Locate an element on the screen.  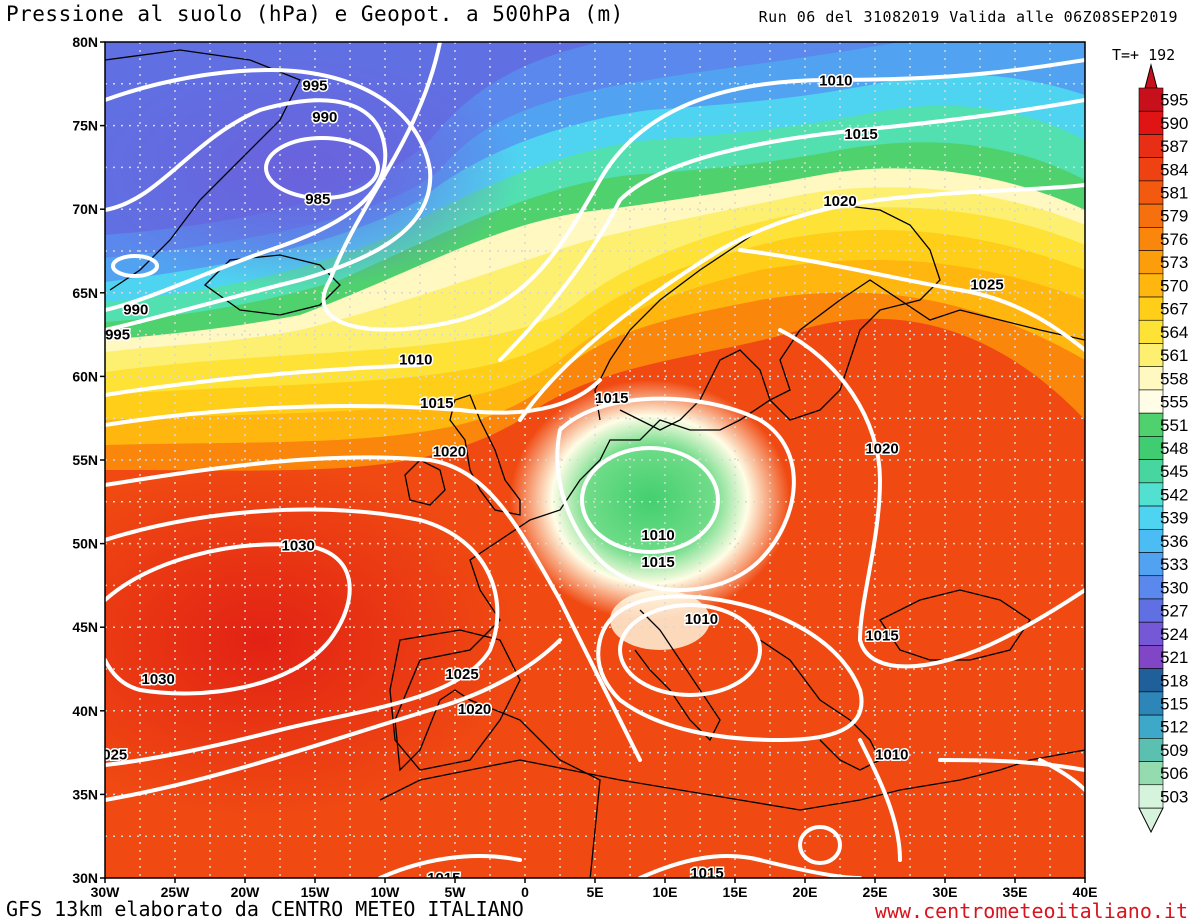
latitude-labels: 80N 75N 70N 65N 60N 55N 50N 45N 40N 35N 30N is located at coordinates (85, 460).